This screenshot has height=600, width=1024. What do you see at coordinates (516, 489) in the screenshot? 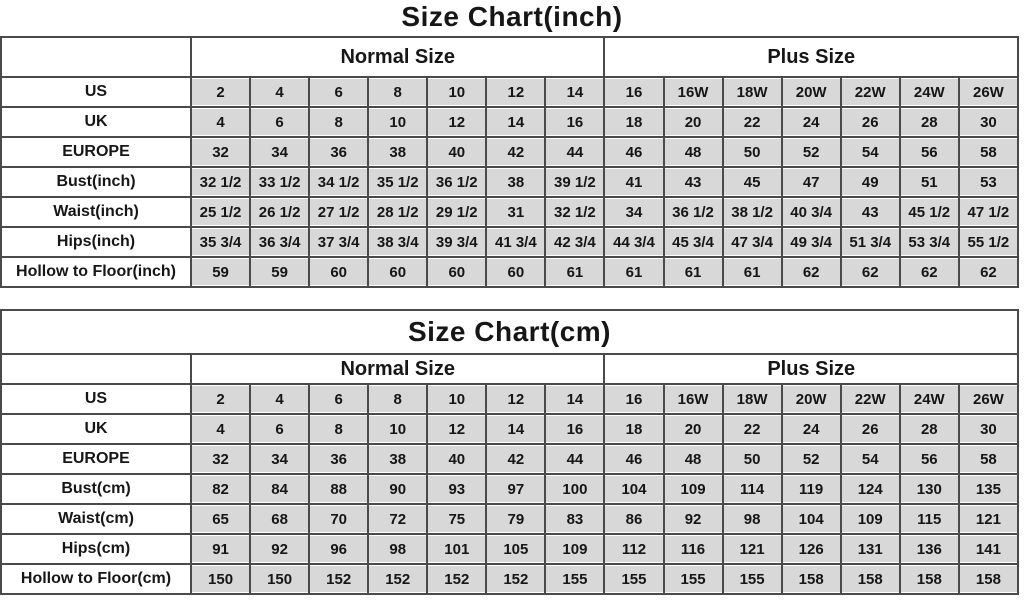
I see `size-value-cell: 97` at bounding box center [516, 489].